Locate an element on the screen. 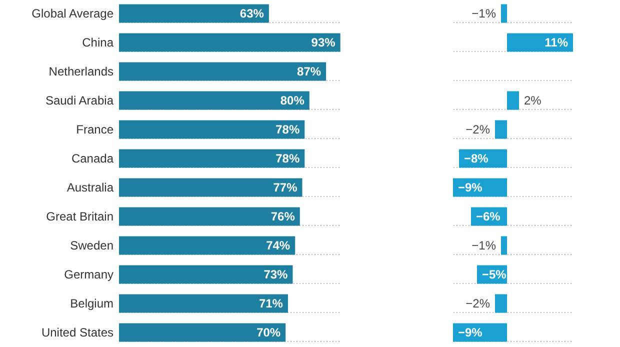 This screenshot has width=620, height=347. data-label: 71% is located at coordinates (271, 303).